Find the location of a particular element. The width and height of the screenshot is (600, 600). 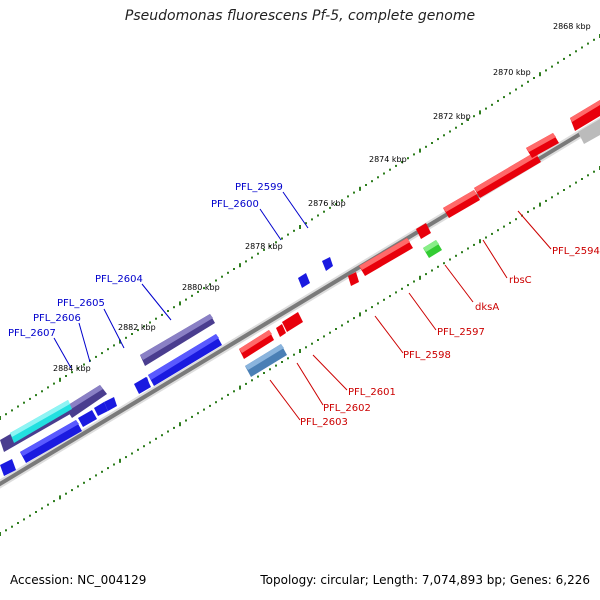

tick-label-2876: 2876 kbp is located at coordinates (327, 203).